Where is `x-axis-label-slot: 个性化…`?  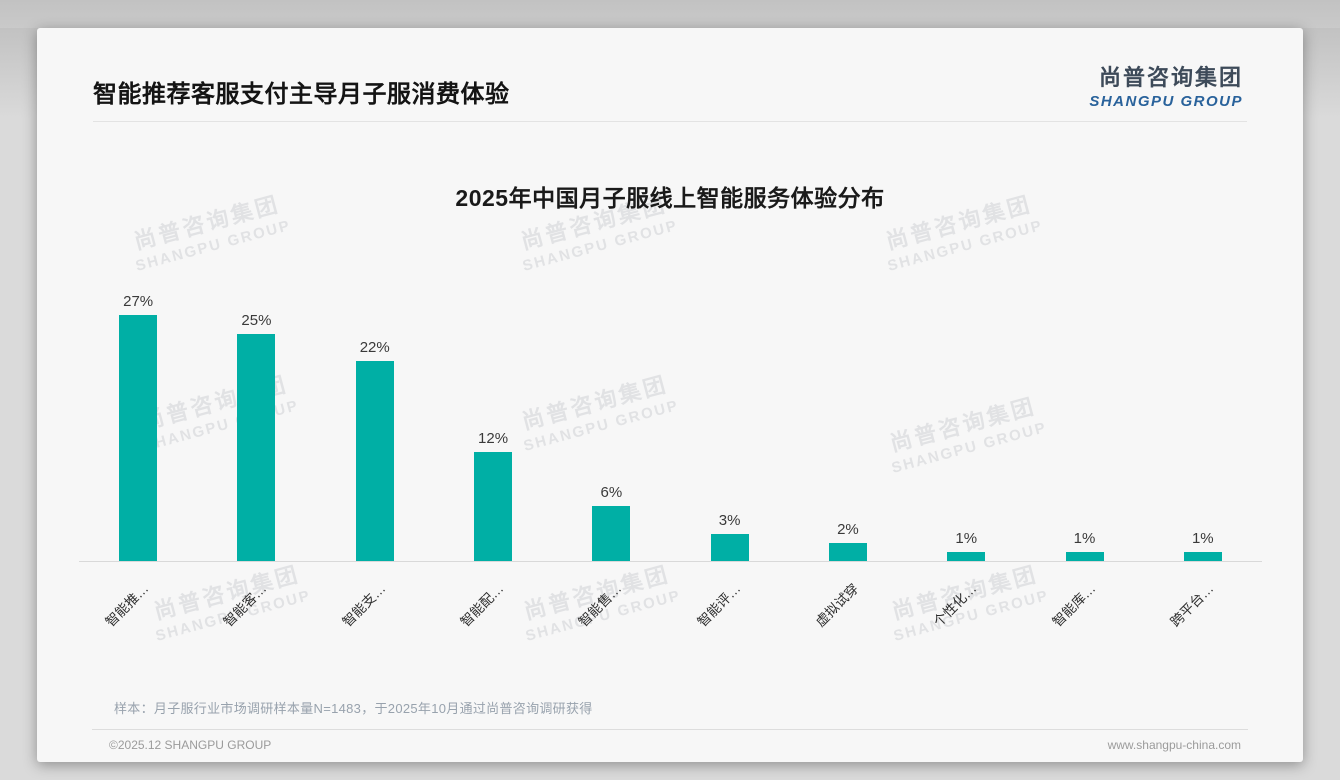 x-axis-label-slot: 个性化… is located at coordinates (966, 612).